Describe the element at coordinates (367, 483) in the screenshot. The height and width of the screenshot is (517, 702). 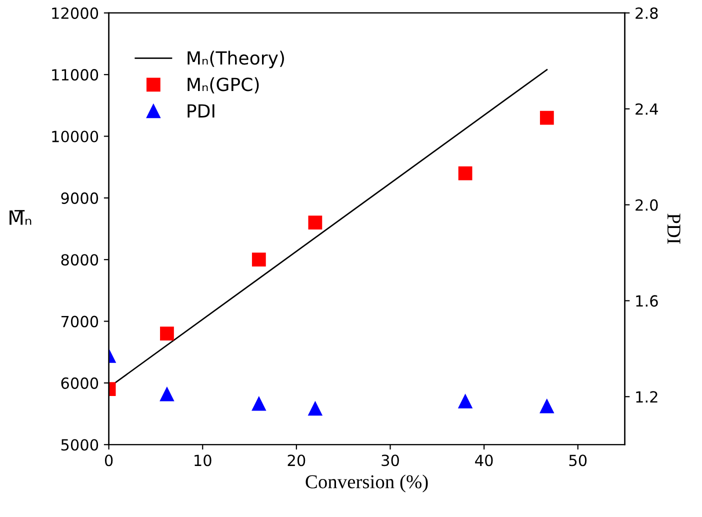
I see `x-axis-title: Conversion (%)` at that location.